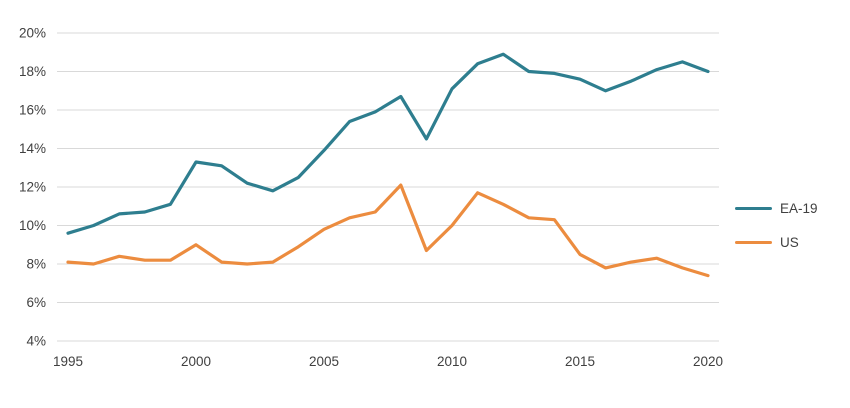 The image size is (850, 408). Describe the element at coordinates (776, 242) in the screenshot. I see `legend-item-us: US` at that location.